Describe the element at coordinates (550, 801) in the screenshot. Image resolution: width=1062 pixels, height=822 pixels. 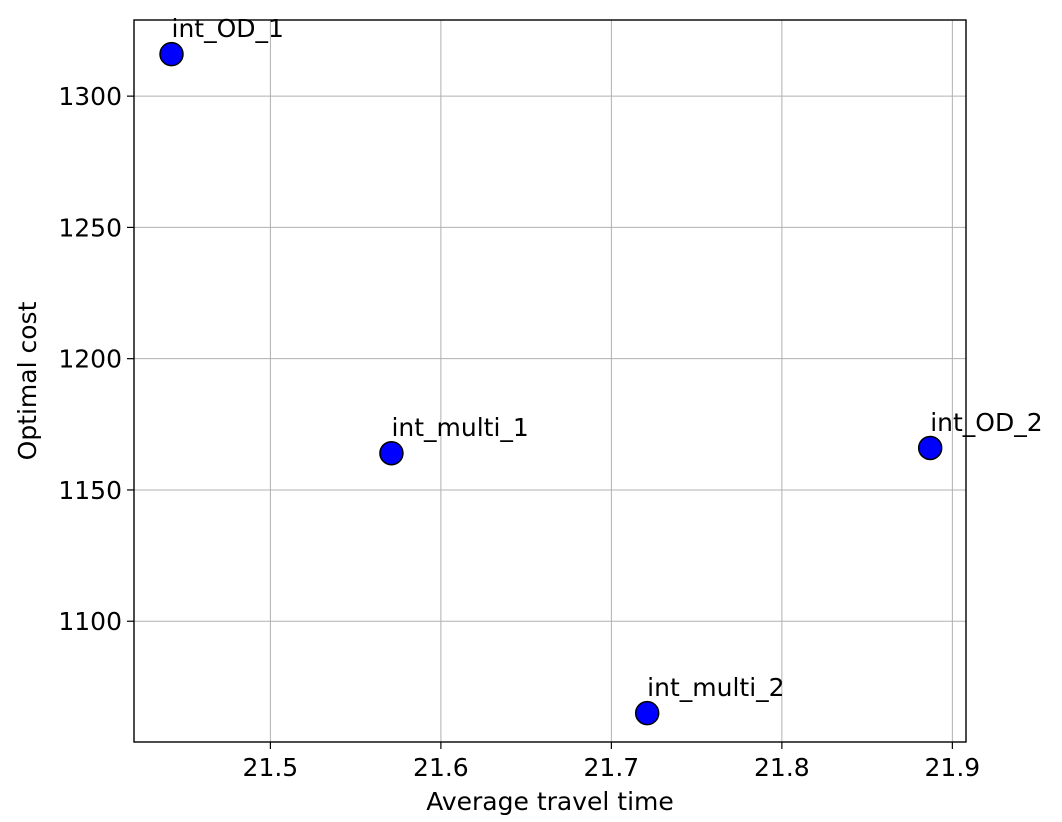
I see `x-axis-label: Average travel time` at that location.